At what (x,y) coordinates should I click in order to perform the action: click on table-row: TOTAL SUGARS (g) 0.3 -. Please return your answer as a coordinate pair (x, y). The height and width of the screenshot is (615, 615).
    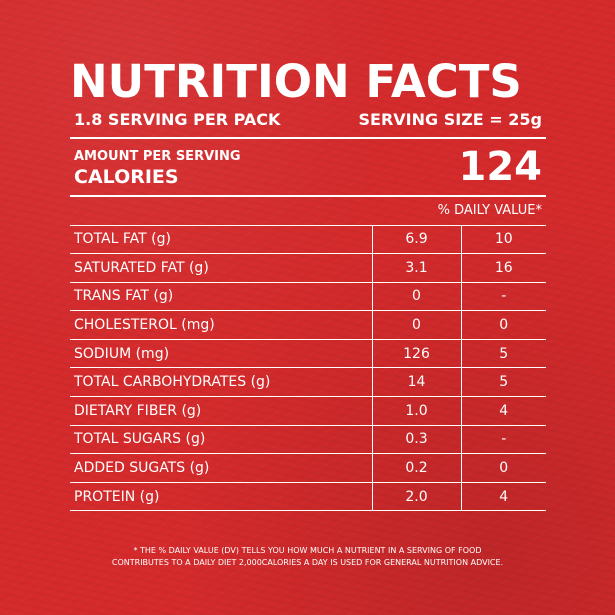
    Looking at the image, I should click on (308, 440).